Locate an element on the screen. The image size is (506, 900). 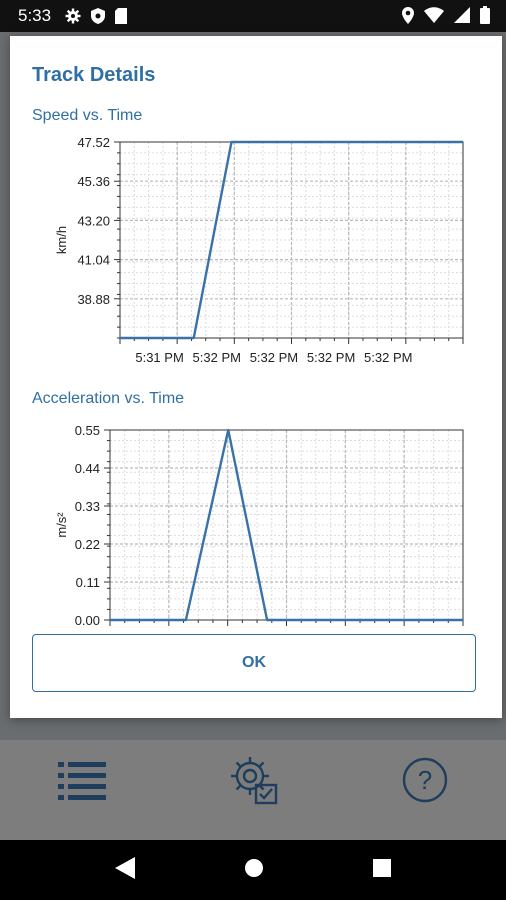
system-nav-bar is located at coordinates (253, 870).